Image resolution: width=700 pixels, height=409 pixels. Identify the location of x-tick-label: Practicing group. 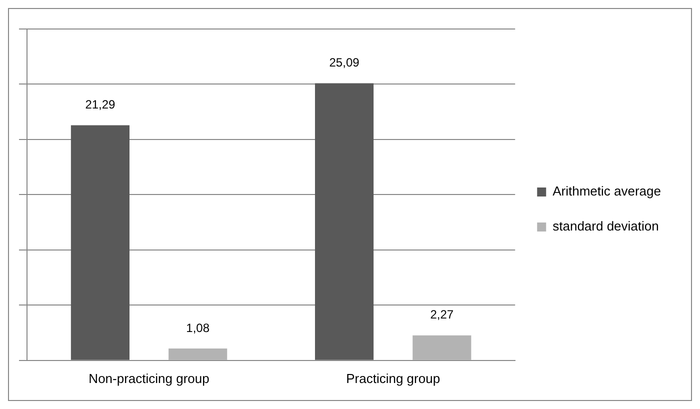
(393, 378).